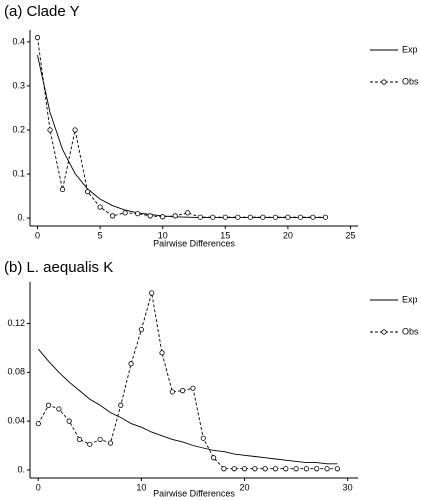  Describe the element at coordinates (225, 235) in the screenshot. I see `x-tick-label: 15` at that location.